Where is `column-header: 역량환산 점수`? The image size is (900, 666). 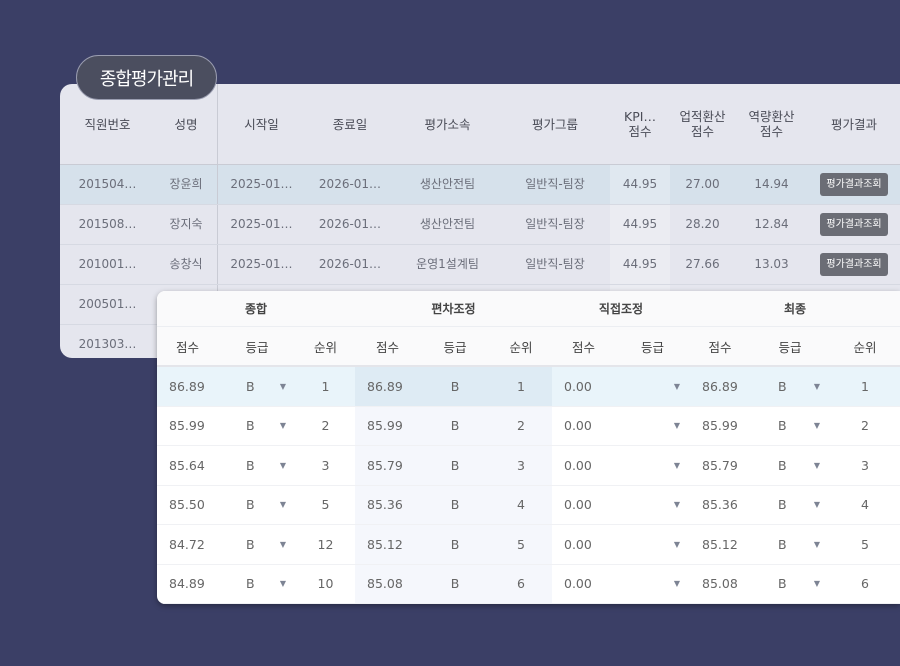
column-header: 역량환산 점수 is located at coordinates (771, 124).